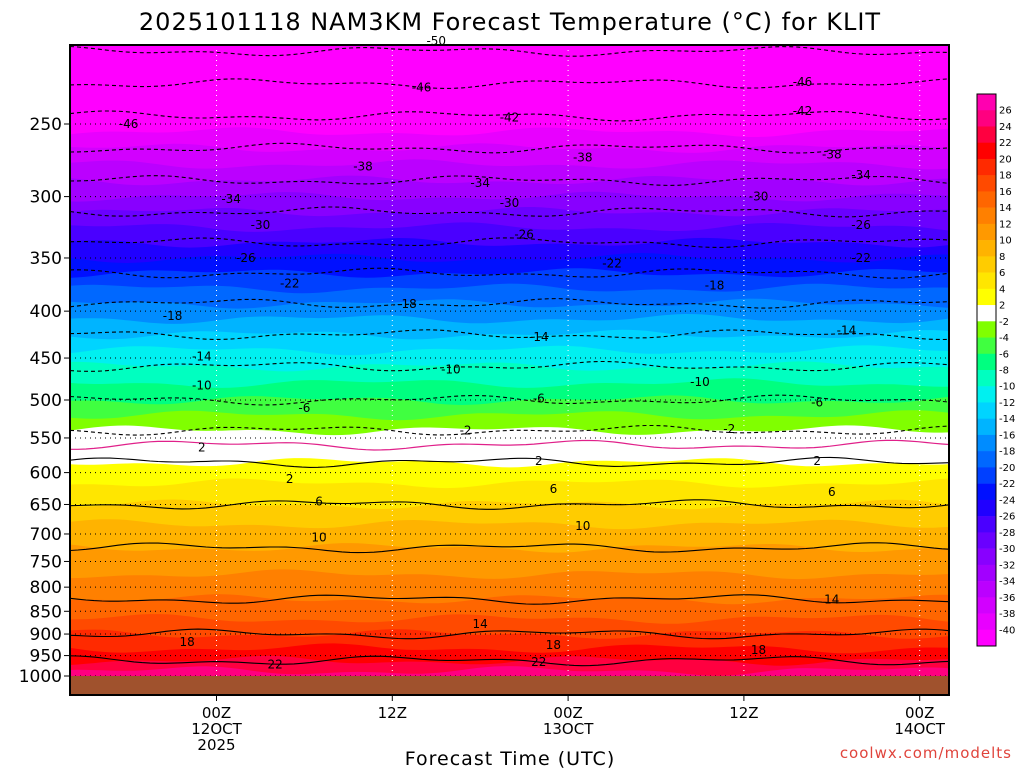 This screenshot has height=768, width=1024. Describe the element at coordinates (1002, 289) in the screenshot. I see `colorbar-tick-label: 4` at that location.